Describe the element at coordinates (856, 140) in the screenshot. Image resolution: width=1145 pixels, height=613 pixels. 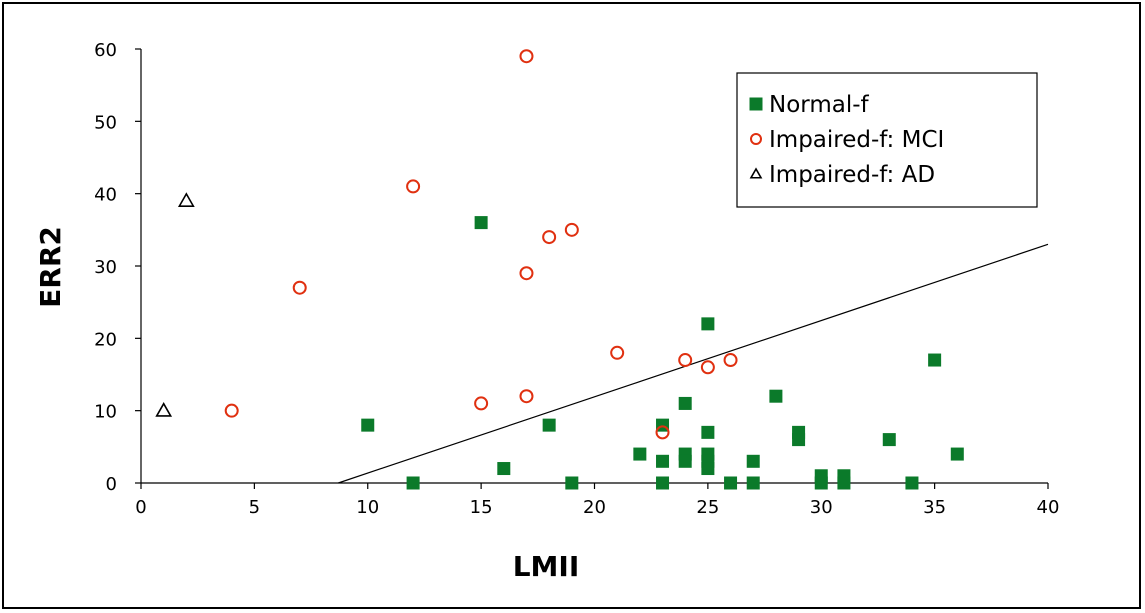
I see `legend-label: Impaired-f: MCI` at that location.